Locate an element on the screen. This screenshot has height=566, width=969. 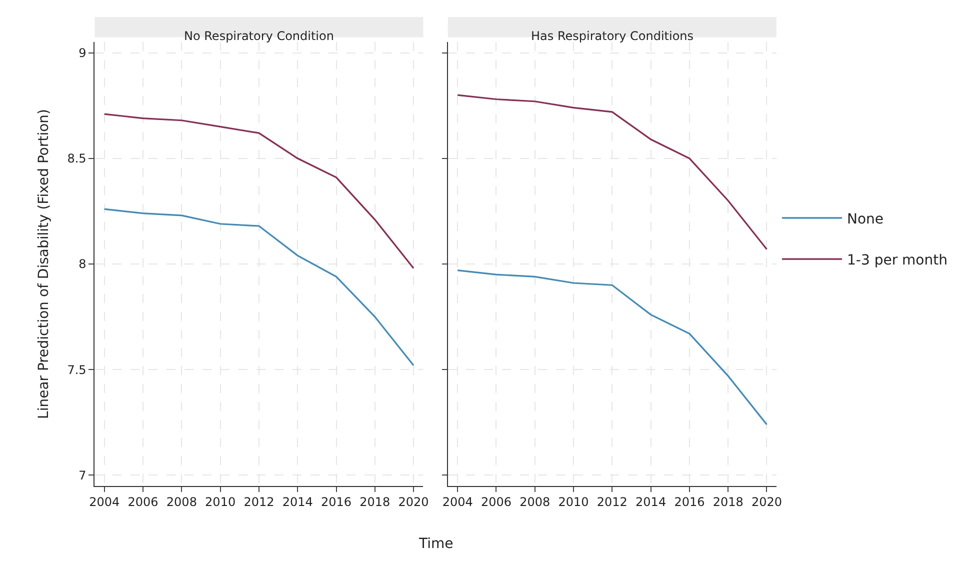
chart-title: No Respiratory Condition is located at coordinates (259, 36).